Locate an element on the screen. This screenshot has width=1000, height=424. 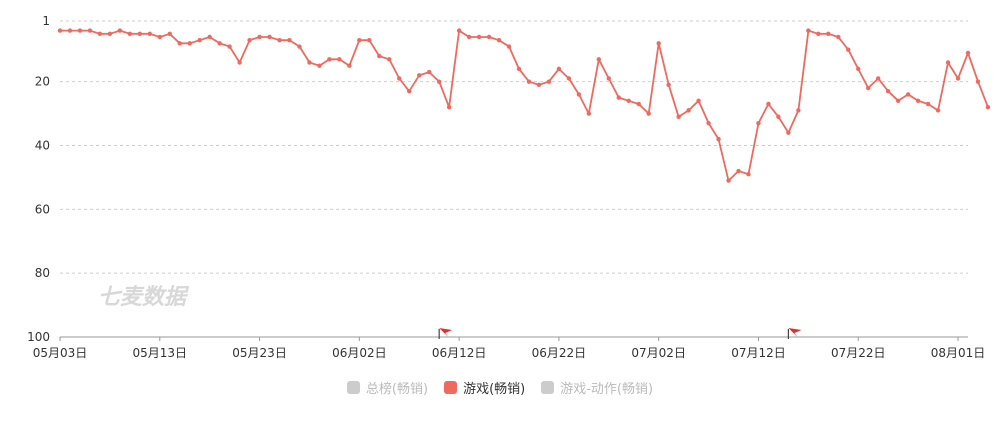
legend-item: 游戏-动作(畅销) is located at coordinates (597, 387).